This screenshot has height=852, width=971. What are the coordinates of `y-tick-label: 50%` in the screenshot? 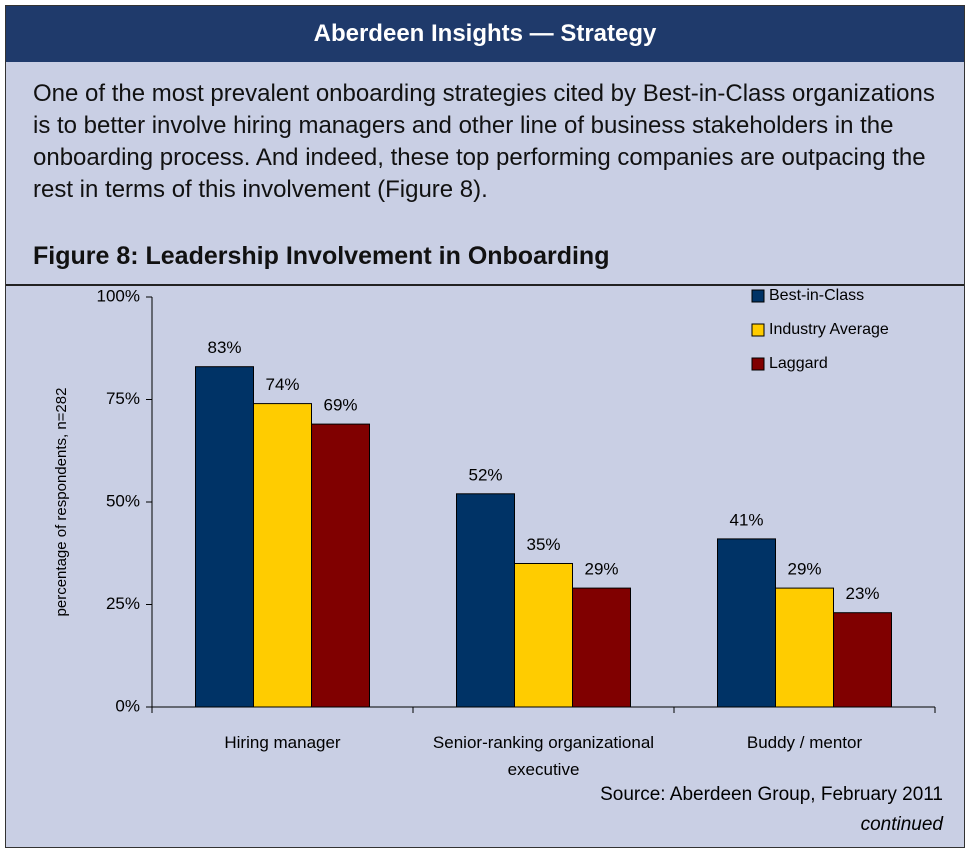 It's located at (123, 500).